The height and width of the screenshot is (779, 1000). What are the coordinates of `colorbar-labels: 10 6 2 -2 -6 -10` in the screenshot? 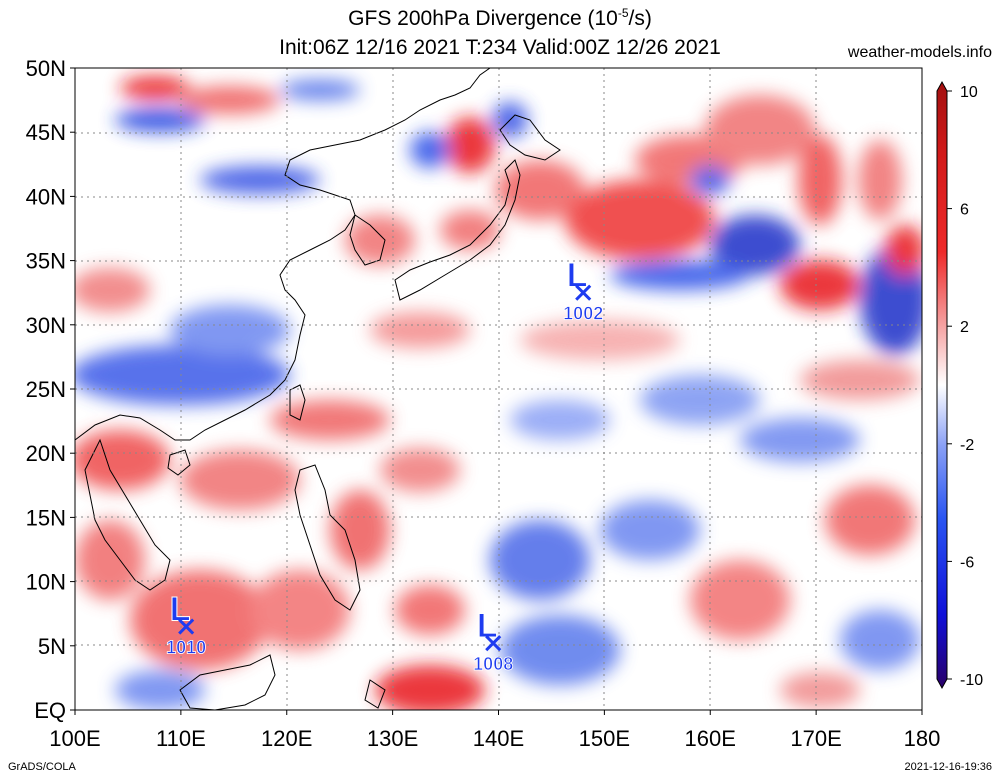 It's located at (965, 386).